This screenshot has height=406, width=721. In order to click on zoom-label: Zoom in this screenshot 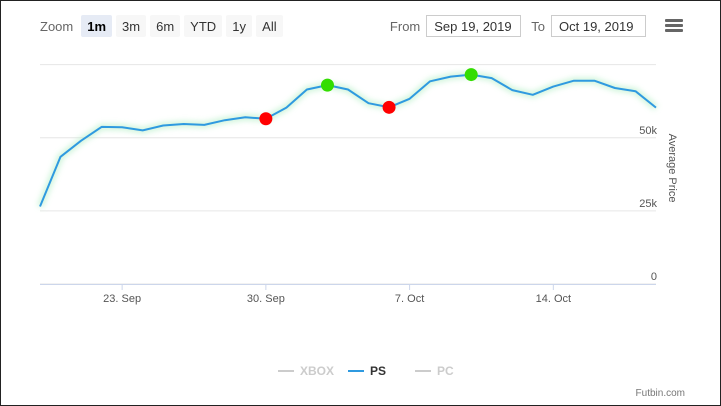, I will do `click(57, 26)`.